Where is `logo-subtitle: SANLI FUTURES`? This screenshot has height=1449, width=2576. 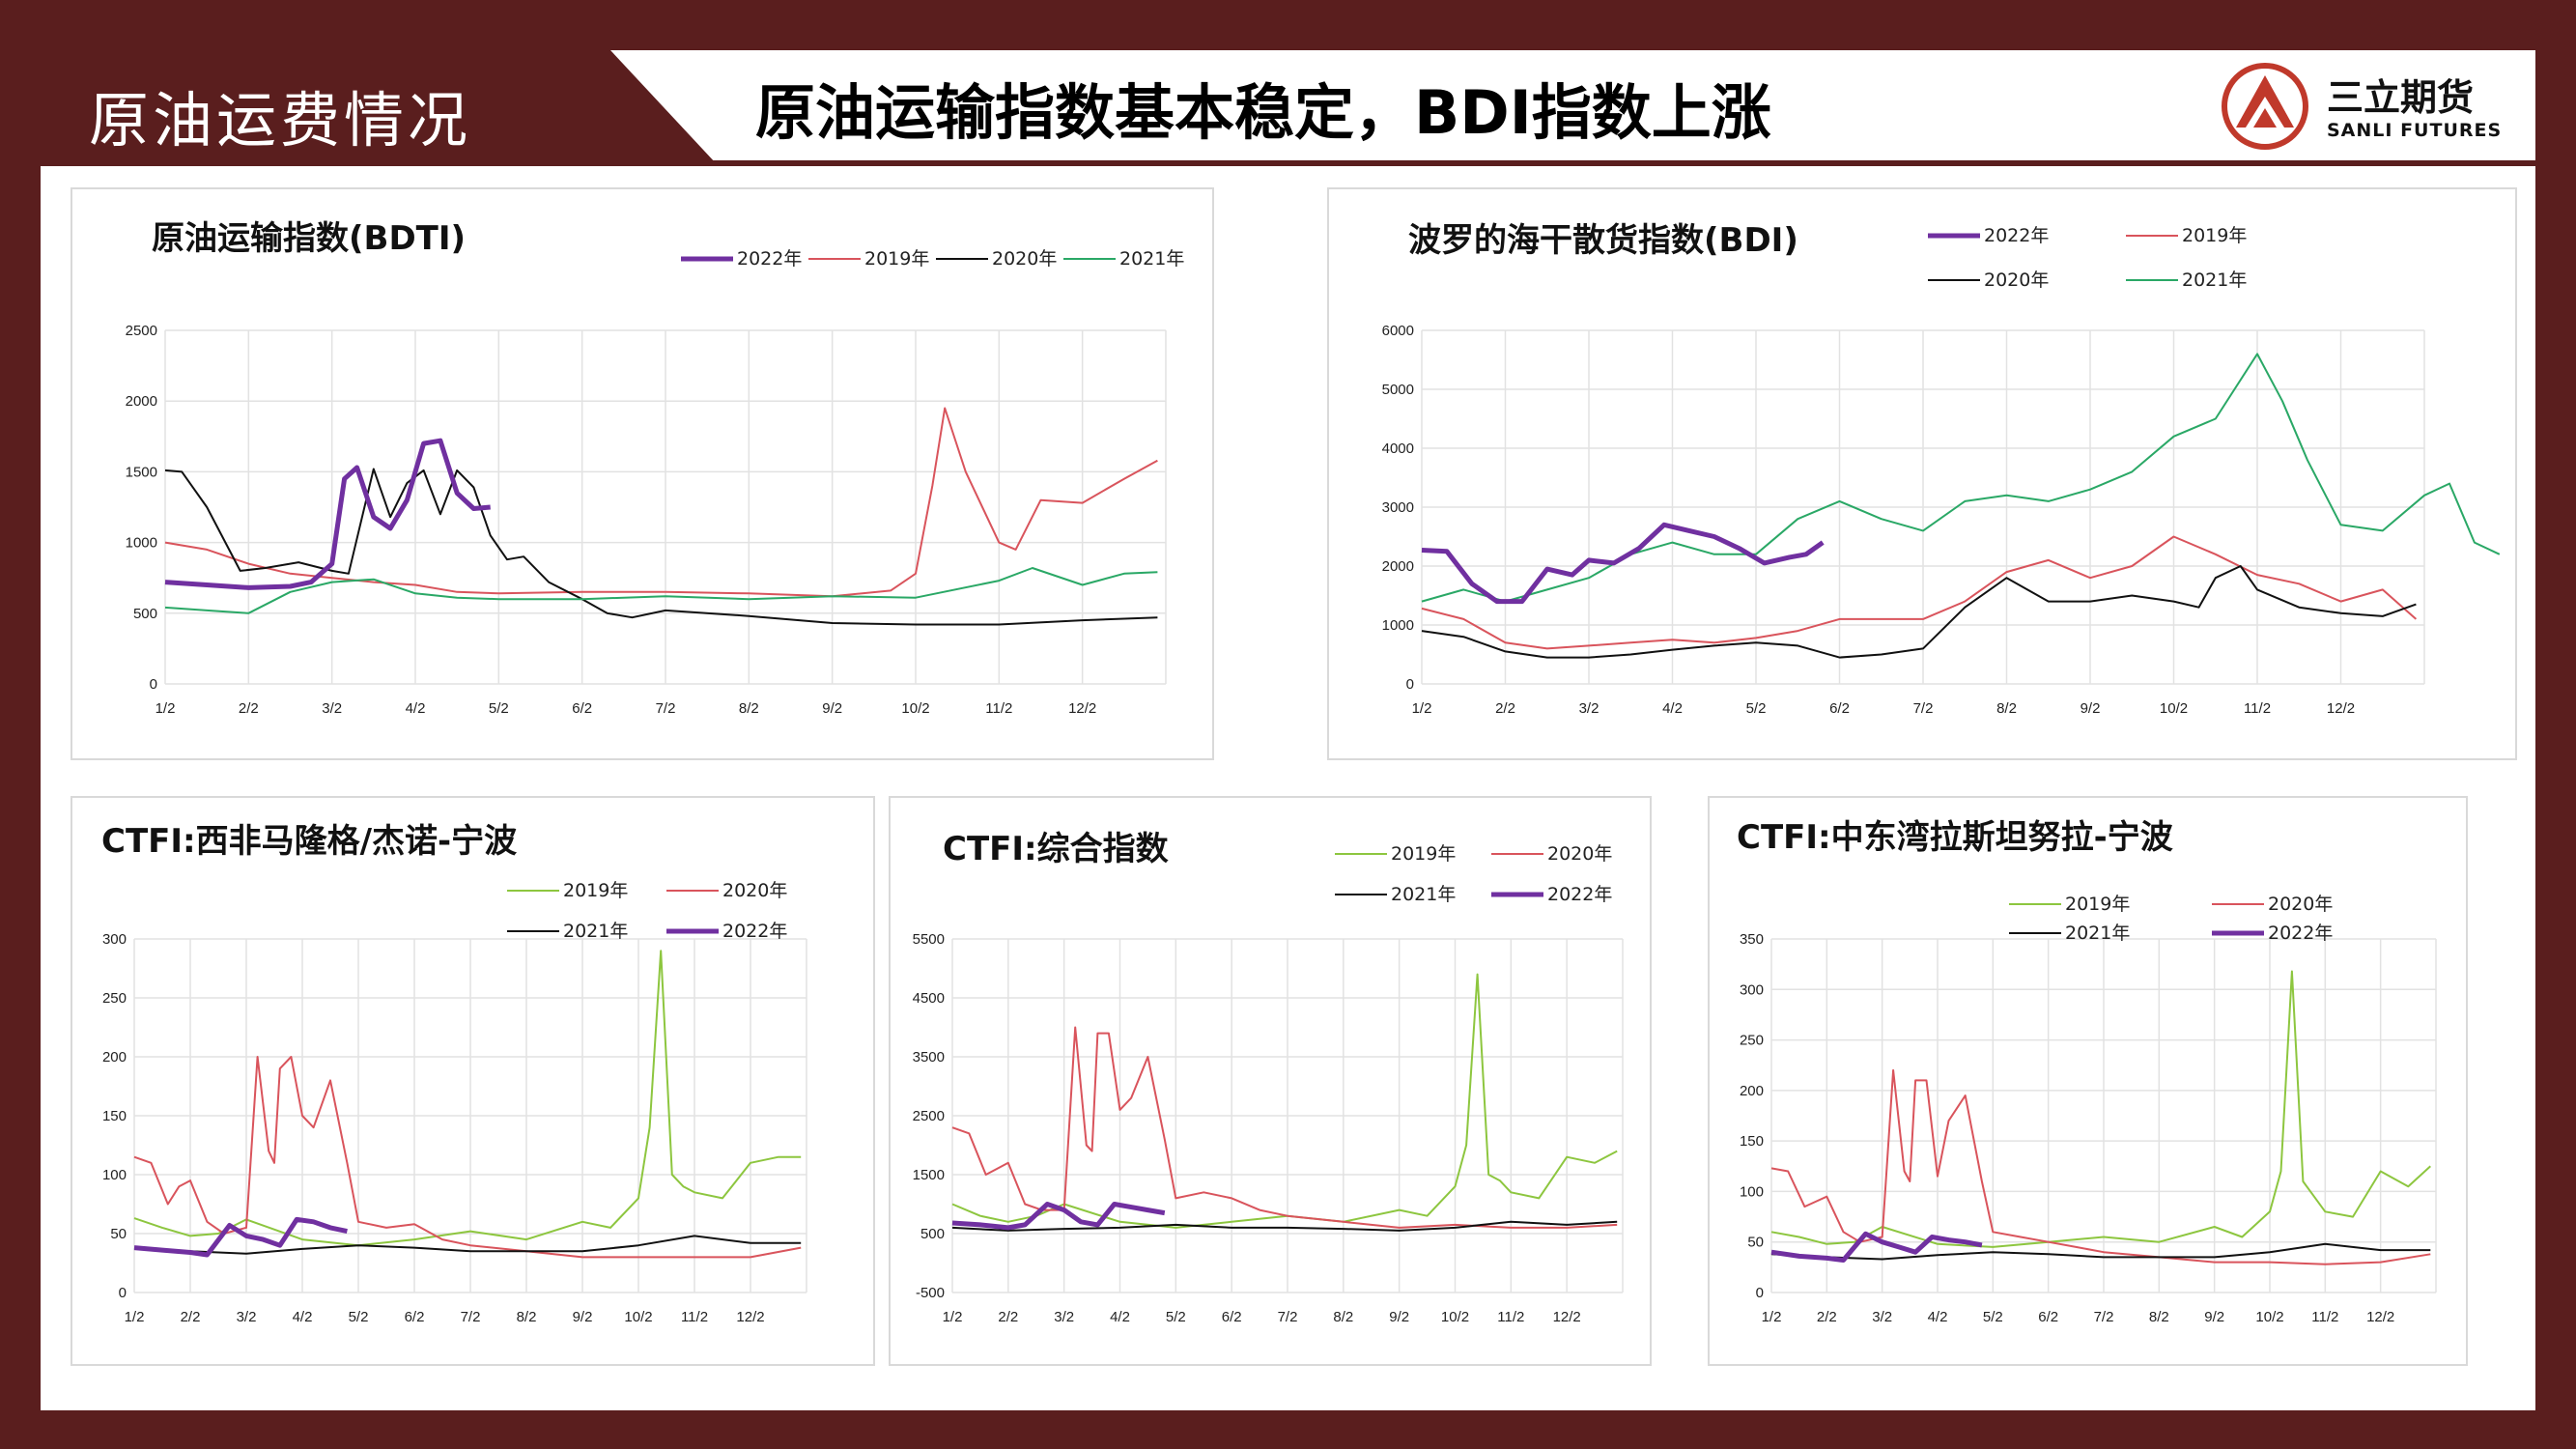 logo-subtitle: SANLI FUTURES is located at coordinates (2415, 130).